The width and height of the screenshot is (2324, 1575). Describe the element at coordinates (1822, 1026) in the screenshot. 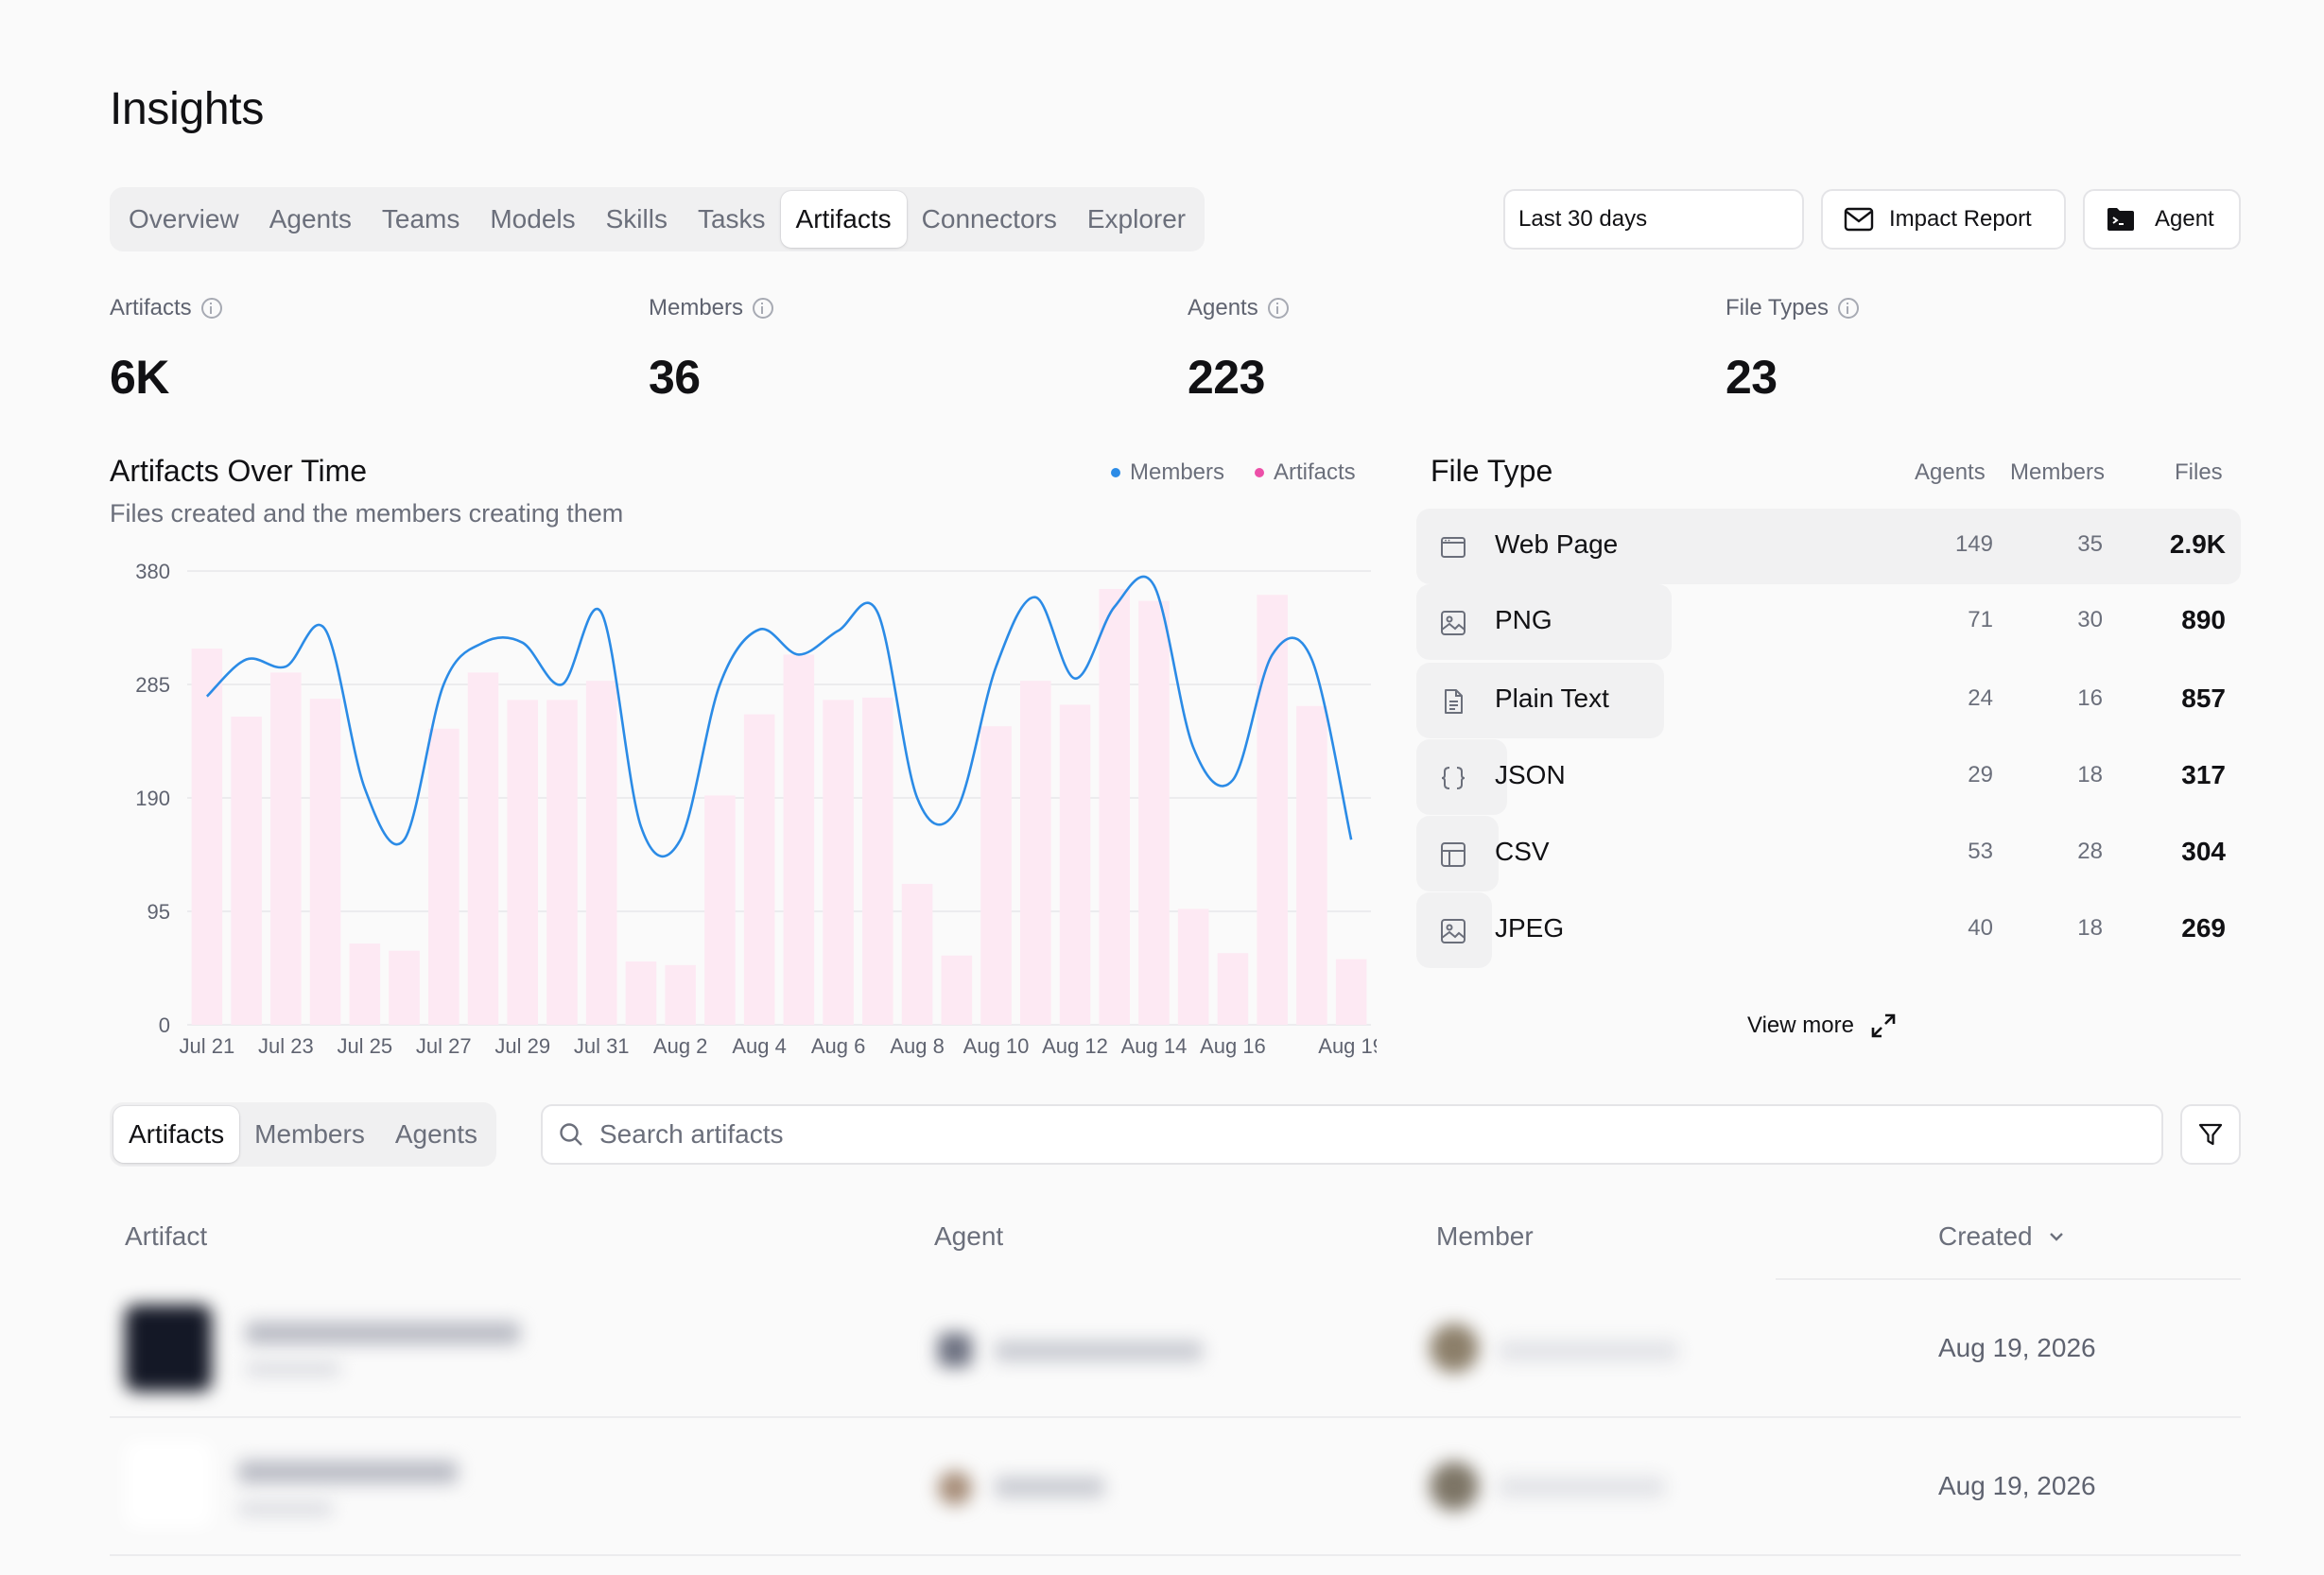

I see `view-more-link: View more` at that location.